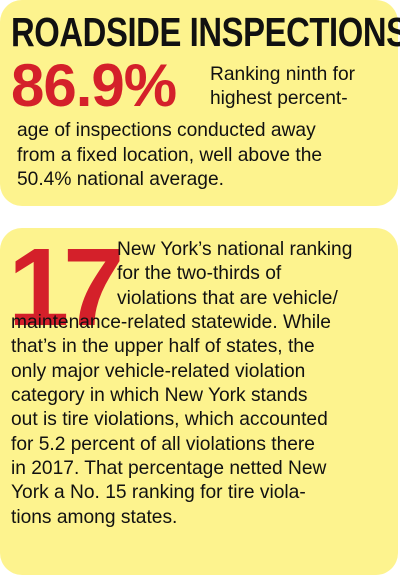 Image resolution: width=400 pixels, height=579 pixels. Describe the element at coordinates (279, 98) in the screenshot. I see `roadside-text-line: highest percent-` at that location.